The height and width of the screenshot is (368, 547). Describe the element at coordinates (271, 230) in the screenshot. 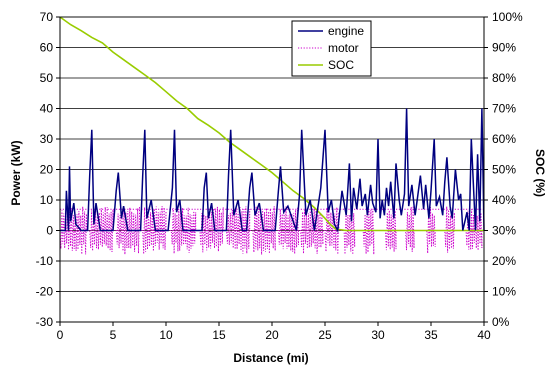

I see `series-motor-line` at that location.